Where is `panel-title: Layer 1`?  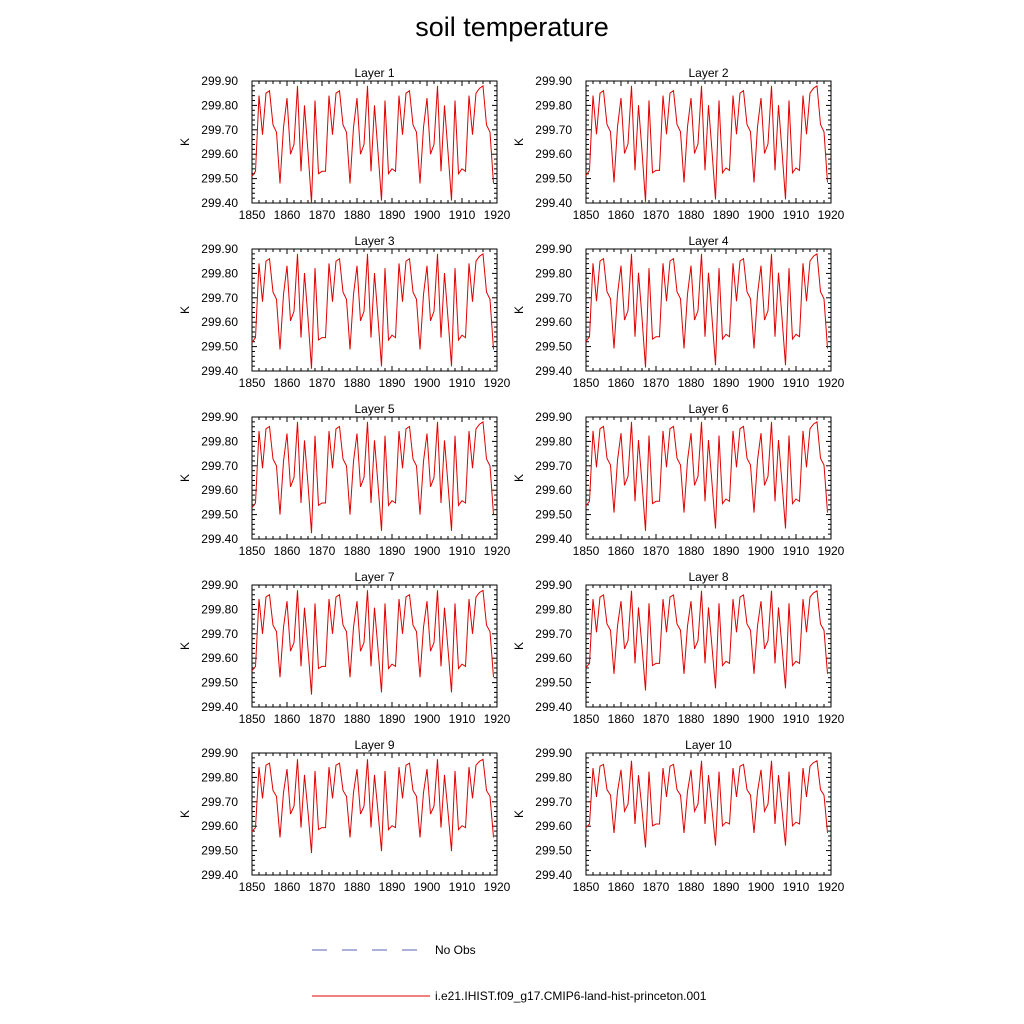
panel-title: Layer 1 is located at coordinates (374, 73).